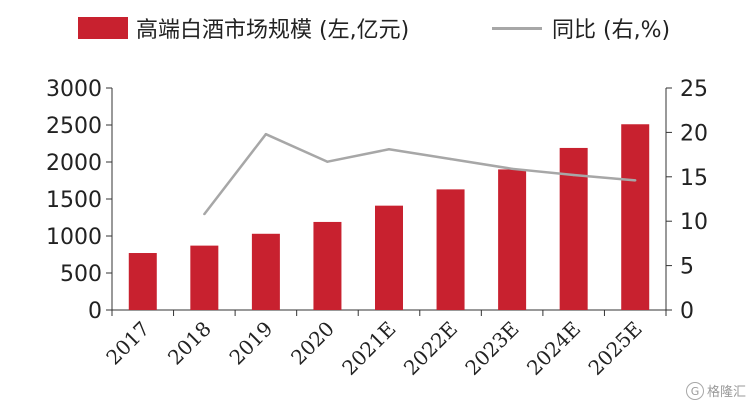 The height and width of the screenshot is (408, 756). What do you see at coordinates (74, 200) in the screenshot?
I see `y-left-tick-label: 1500` at bounding box center [74, 200].